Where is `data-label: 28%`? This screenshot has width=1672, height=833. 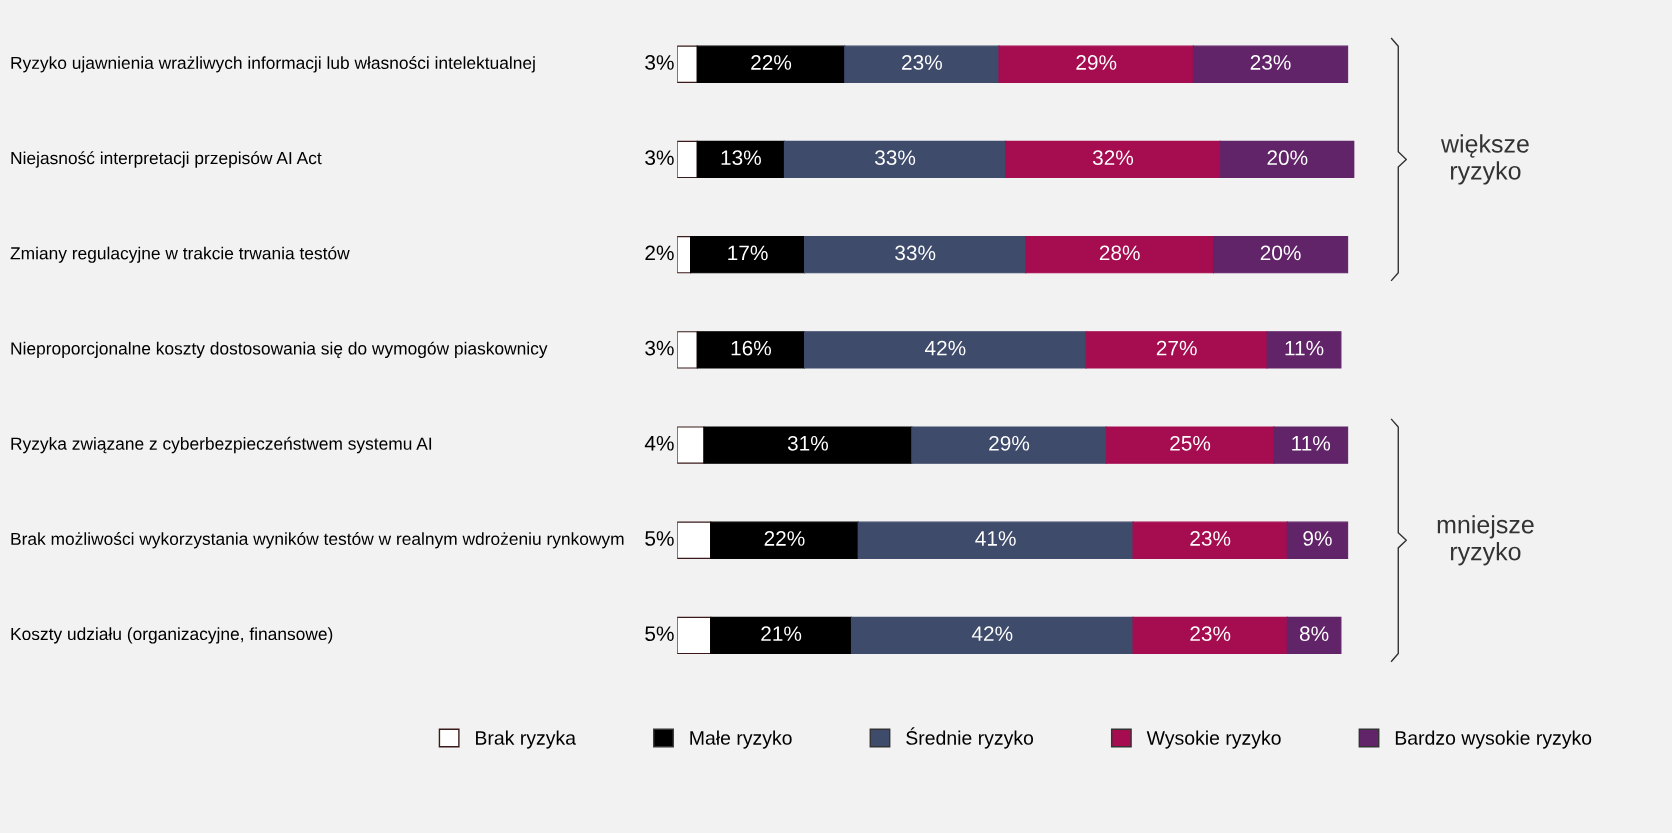
data-label: 28% is located at coordinates (1119, 253).